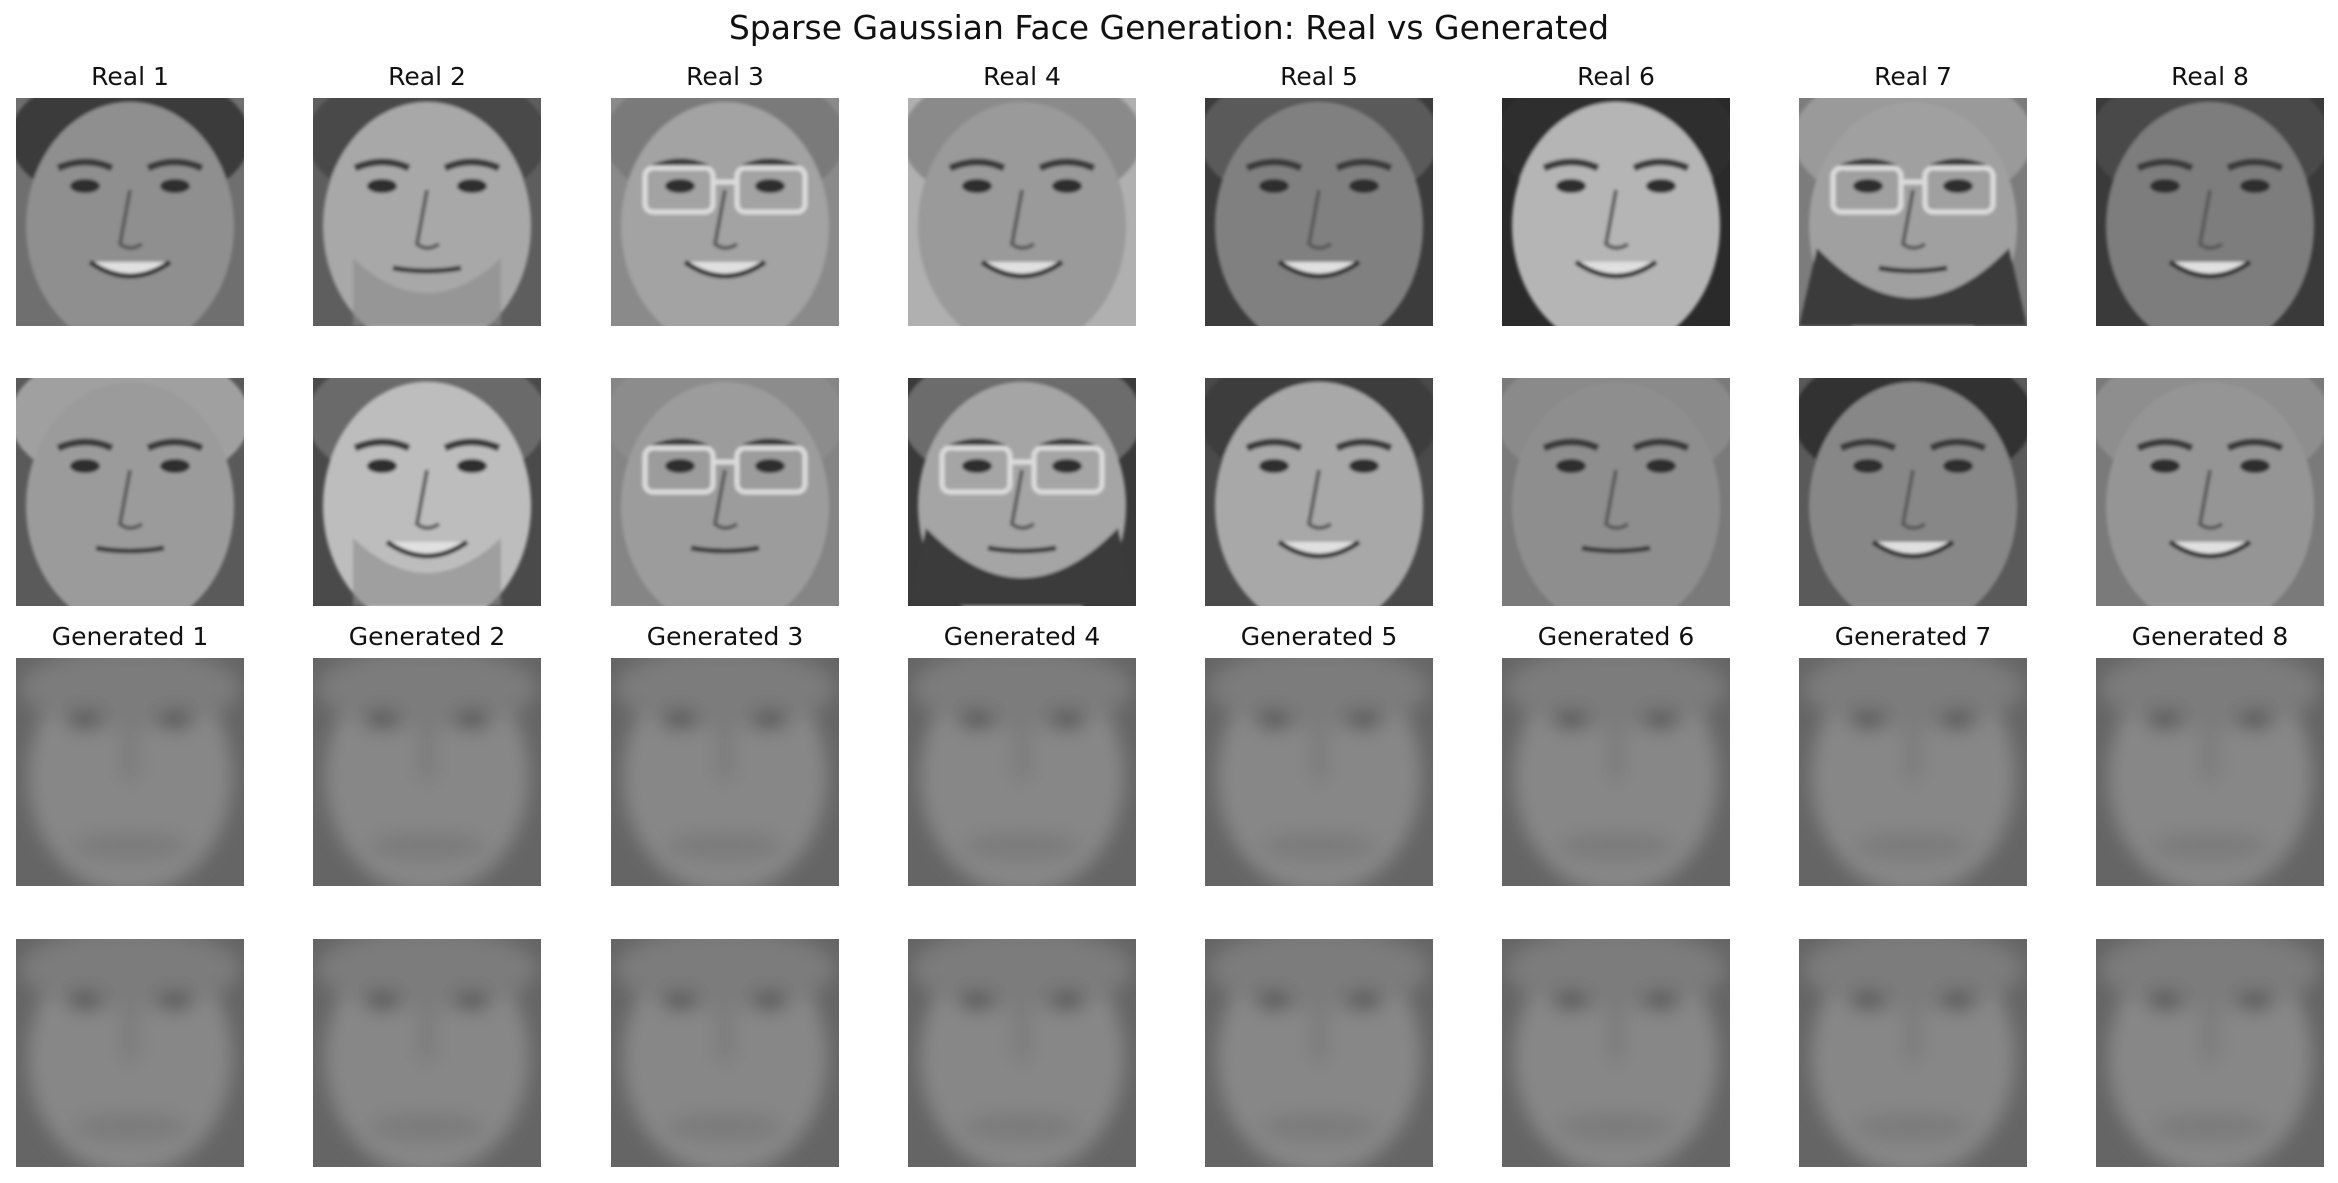  Describe the element at coordinates (2210, 636) in the screenshot. I see `generated-panel-title: Generated 8` at that location.